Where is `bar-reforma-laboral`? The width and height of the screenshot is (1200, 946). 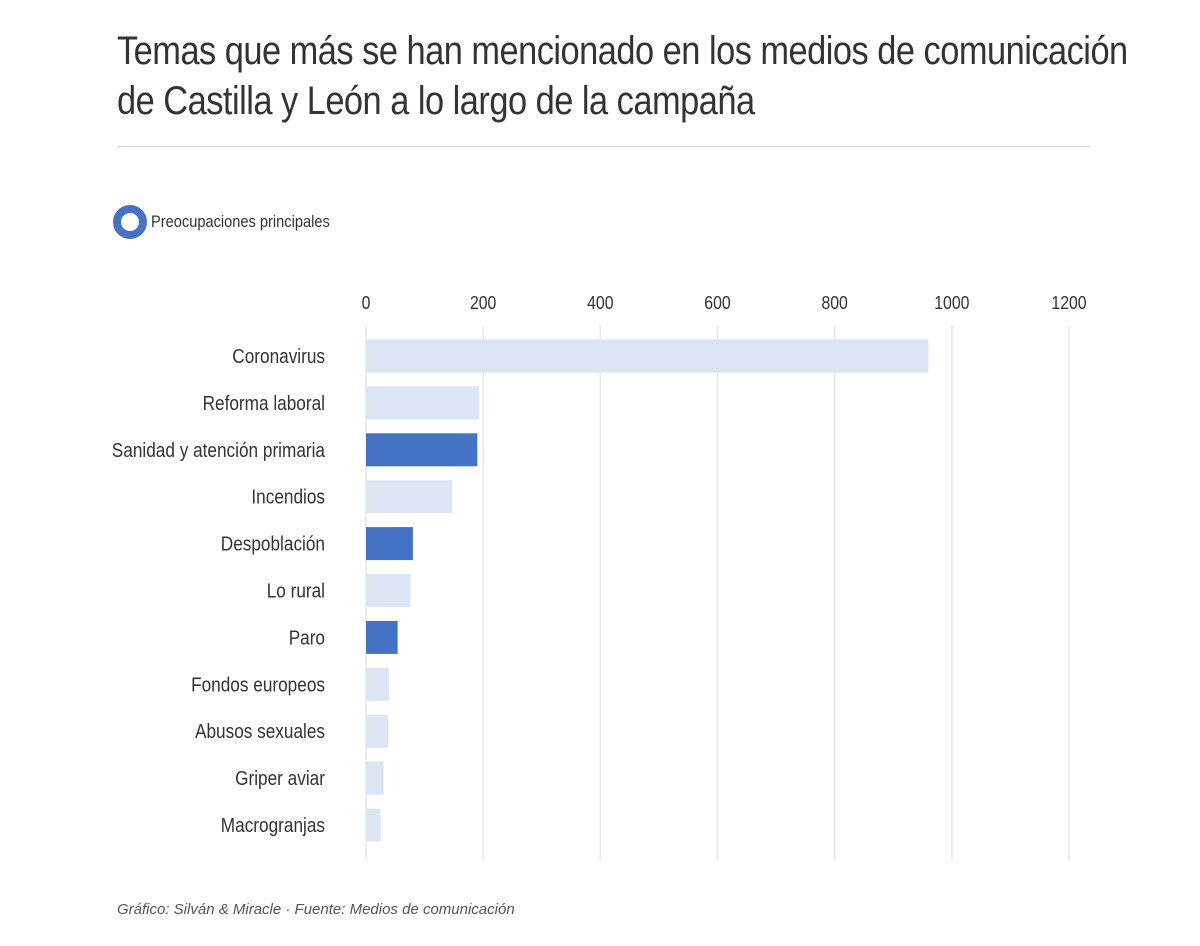
bar-reforma-laboral is located at coordinates (423, 403).